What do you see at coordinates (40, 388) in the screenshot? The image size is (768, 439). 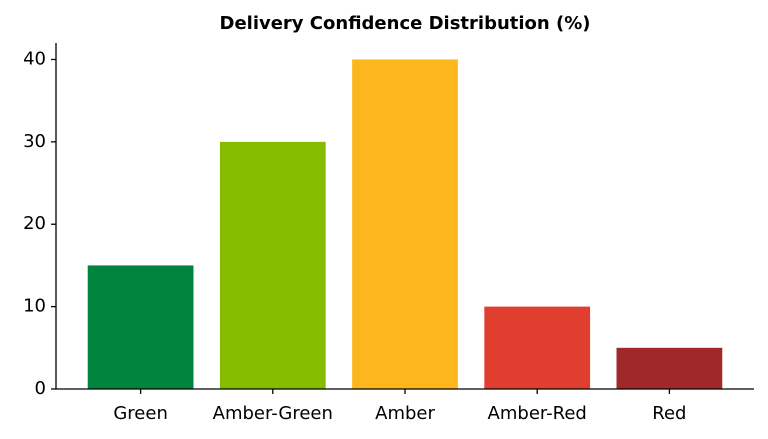 I see `y-tick-label: 0` at bounding box center [40, 388].